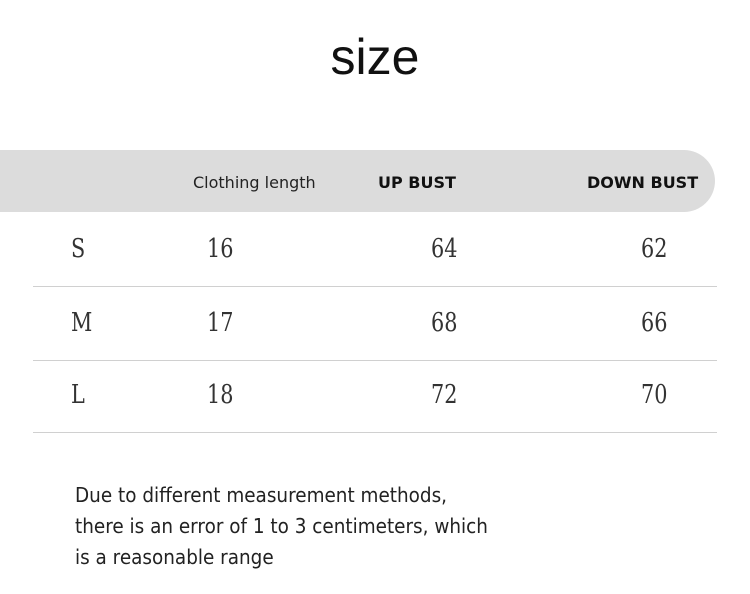 The height and width of the screenshot is (594, 750). I want to click on length-cell: 16, so click(220, 249).